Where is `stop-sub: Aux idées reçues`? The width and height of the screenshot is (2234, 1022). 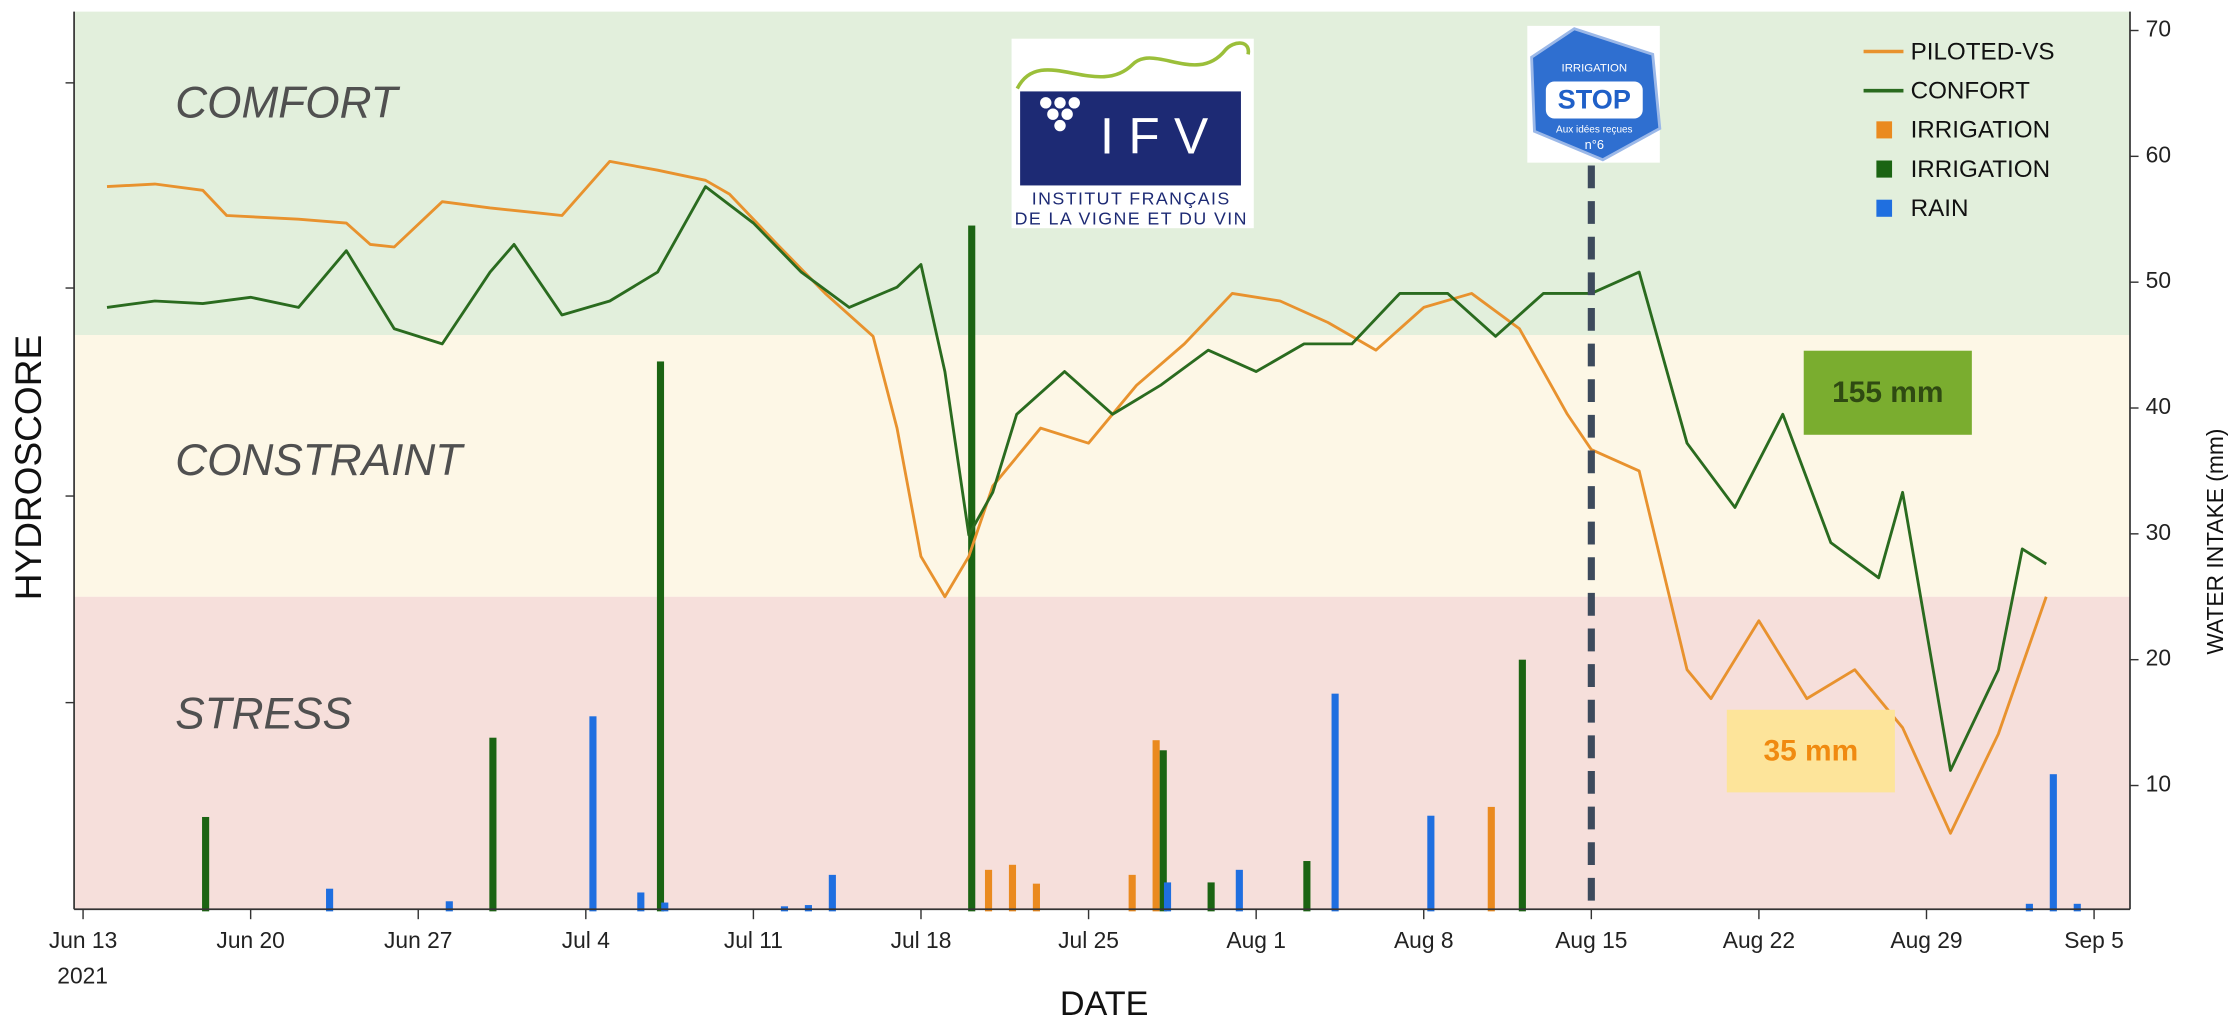 stop-sub: Aux idées reçues is located at coordinates (1594, 130).